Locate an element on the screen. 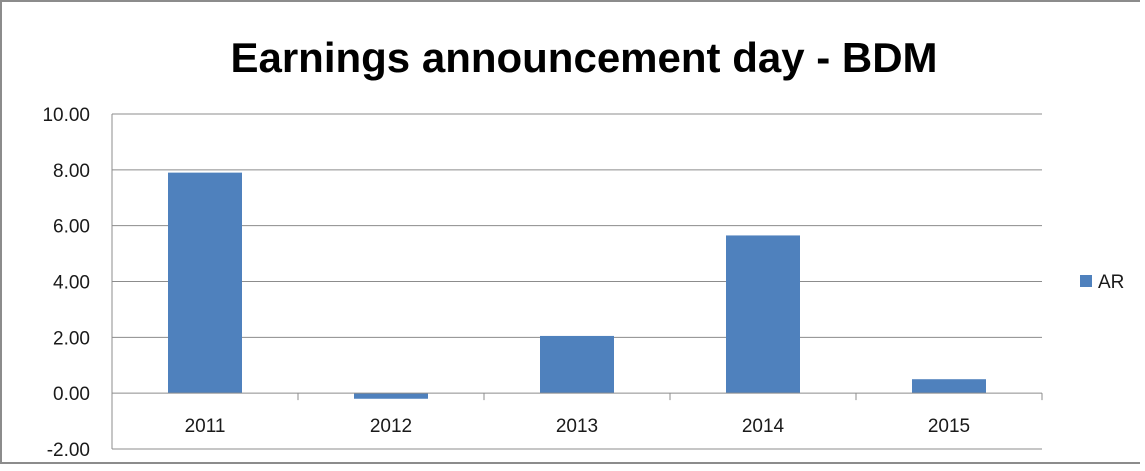 This screenshot has height=471, width=1145. y-tick-label: 0.00 is located at coordinates (71, 394).